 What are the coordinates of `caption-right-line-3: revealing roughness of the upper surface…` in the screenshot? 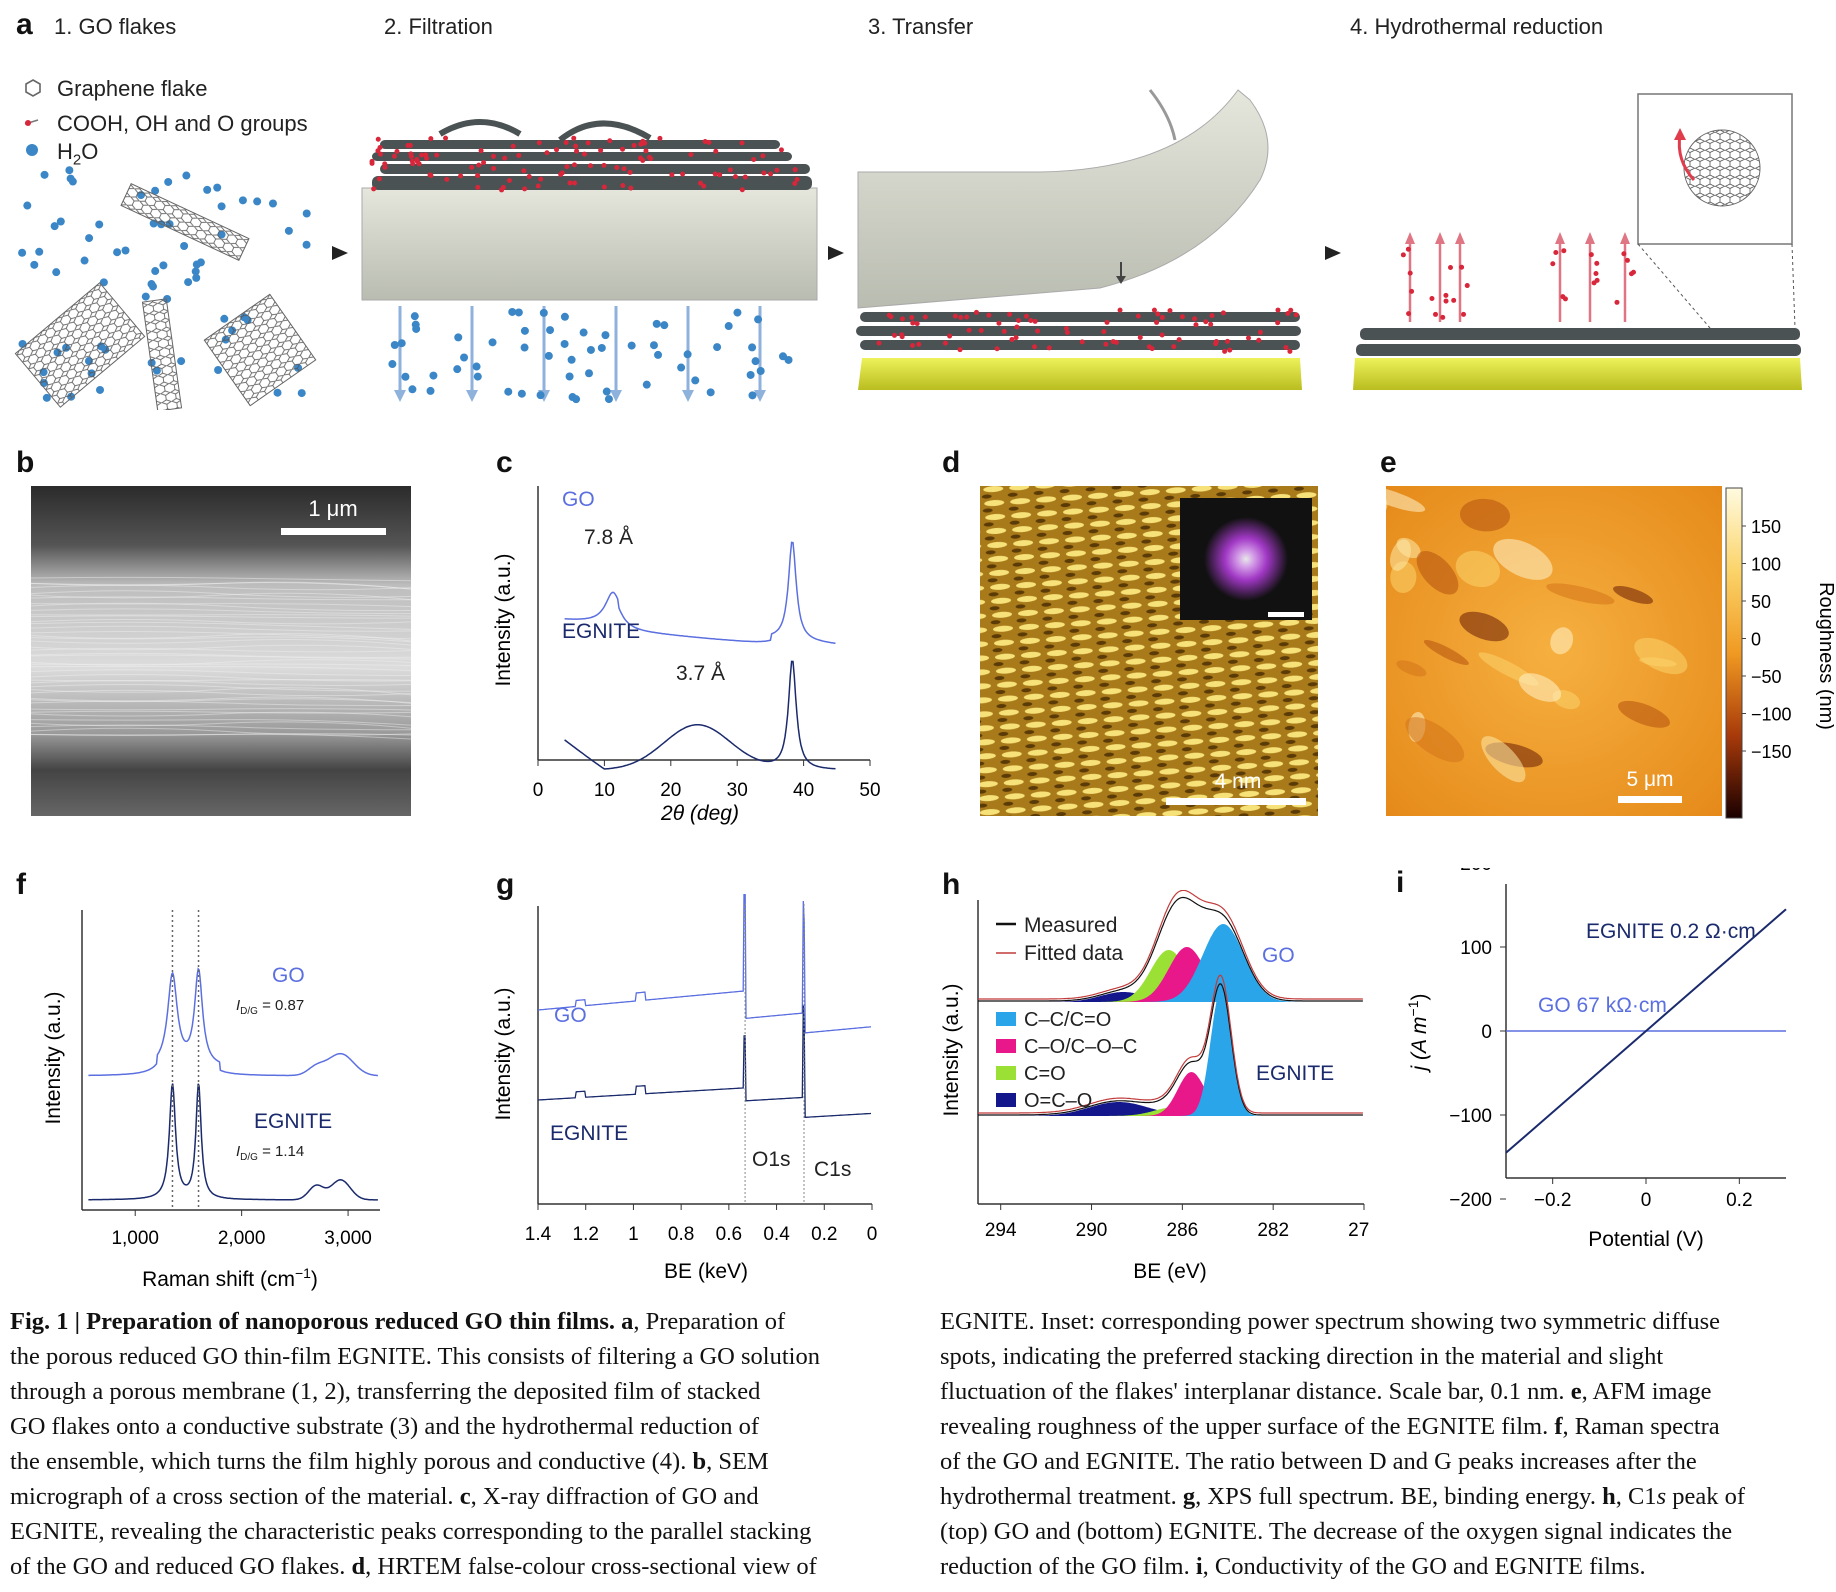 It's located at (1330, 1426).